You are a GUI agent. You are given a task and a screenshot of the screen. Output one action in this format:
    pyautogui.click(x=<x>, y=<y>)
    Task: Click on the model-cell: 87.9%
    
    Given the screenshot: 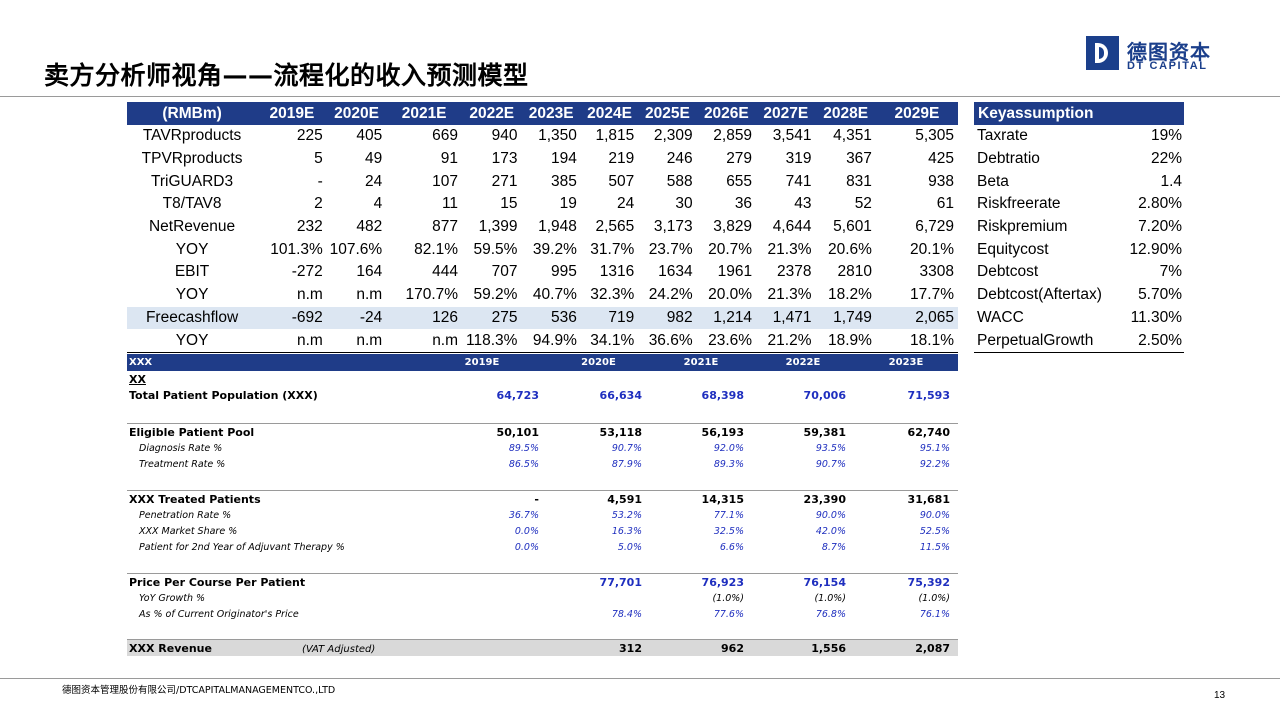 What is the action you would take?
    pyautogui.click(x=626, y=464)
    